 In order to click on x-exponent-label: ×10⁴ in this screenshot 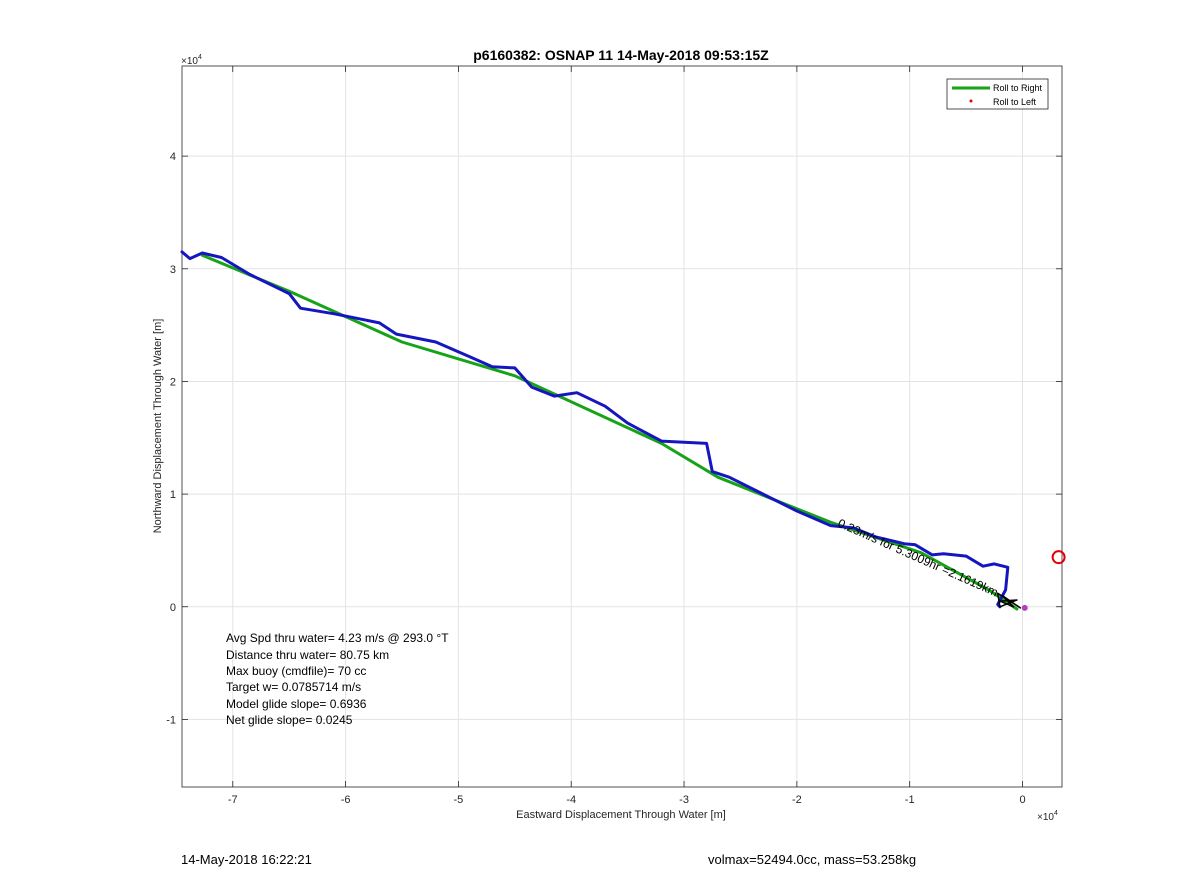, I will do `click(1047, 816)`.